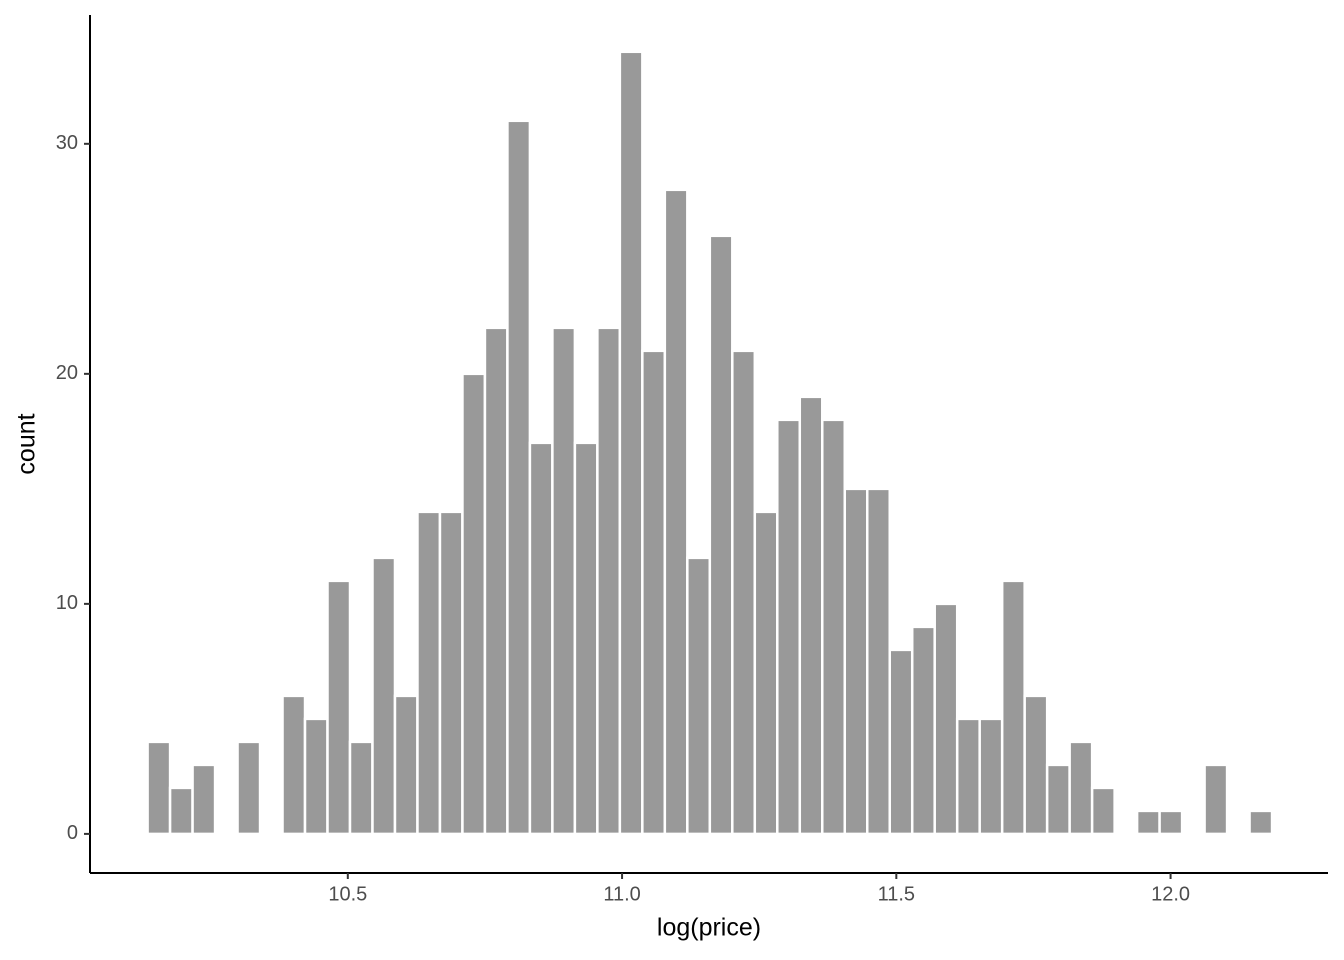 This screenshot has width=1344, height=960. What do you see at coordinates (67, 603) in the screenshot?
I see `y-tick-label: 10` at bounding box center [67, 603].